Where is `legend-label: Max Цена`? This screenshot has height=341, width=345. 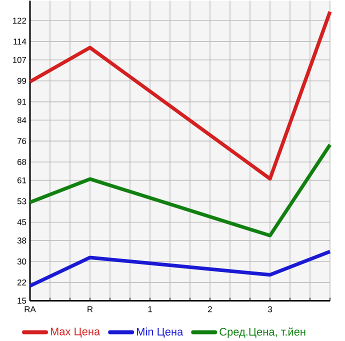 legend-label: Max Цена is located at coordinates (75, 333).